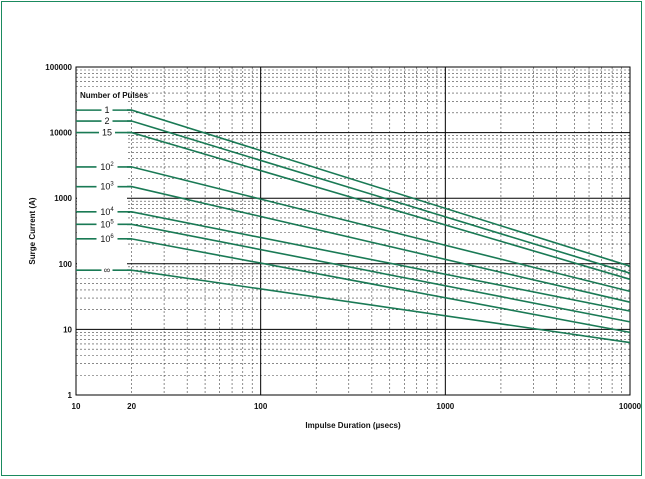 This screenshot has height=479, width=645. I want to click on legend-pulse-label: 105, so click(107, 224).